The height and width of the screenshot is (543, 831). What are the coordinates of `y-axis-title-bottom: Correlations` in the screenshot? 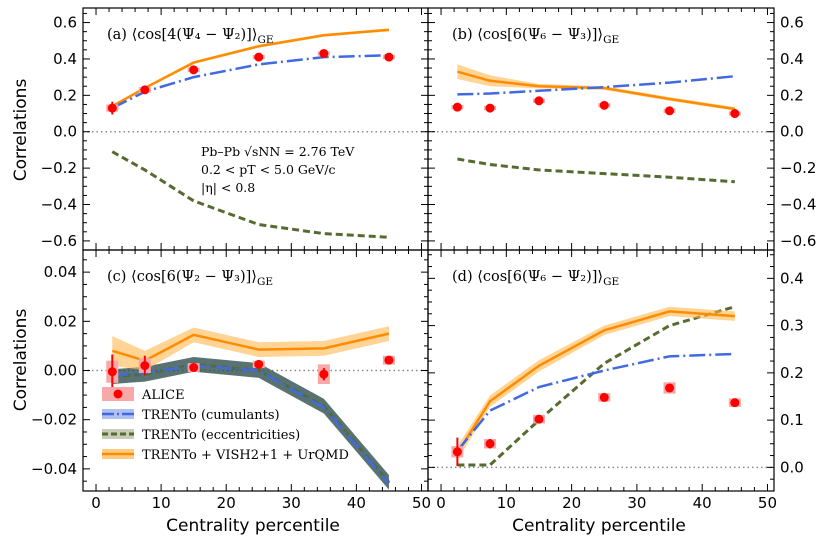 It's located at (21, 360).